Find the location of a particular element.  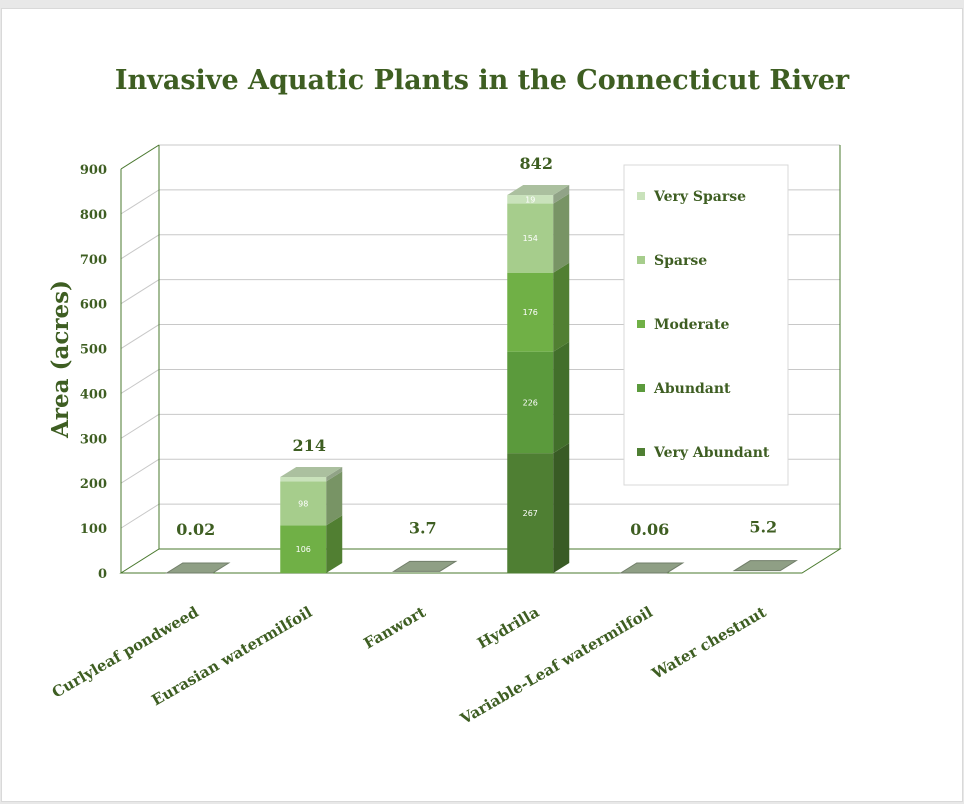

x-tick-label: Water chestnut is located at coordinates (708, 643).